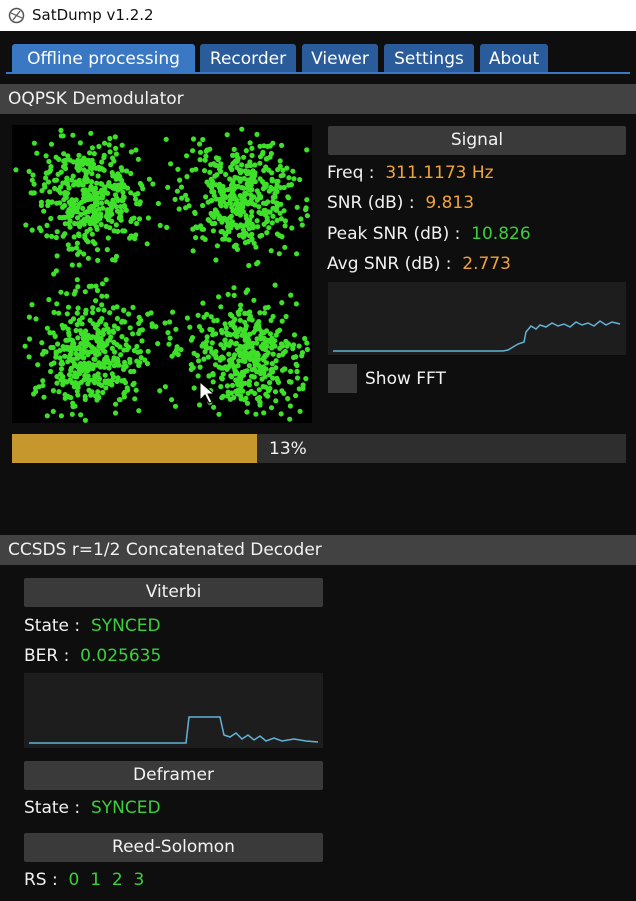 The image size is (636, 901). I want to click on row-label: Avg SNR (dB) :, so click(389, 264).